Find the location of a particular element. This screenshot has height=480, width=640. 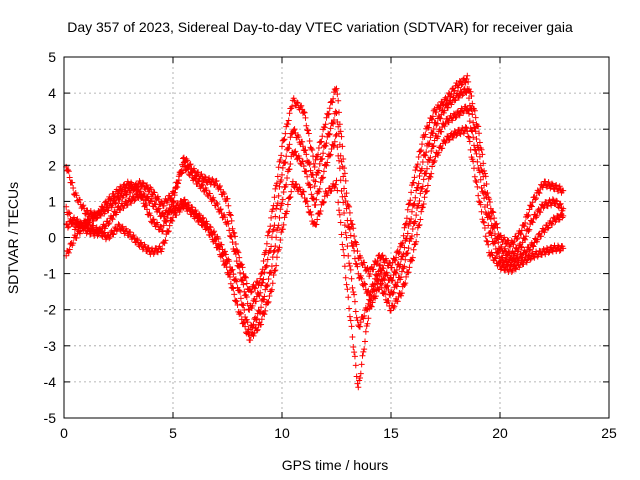

x-tick-label: 20 is located at coordinates (500, 433).